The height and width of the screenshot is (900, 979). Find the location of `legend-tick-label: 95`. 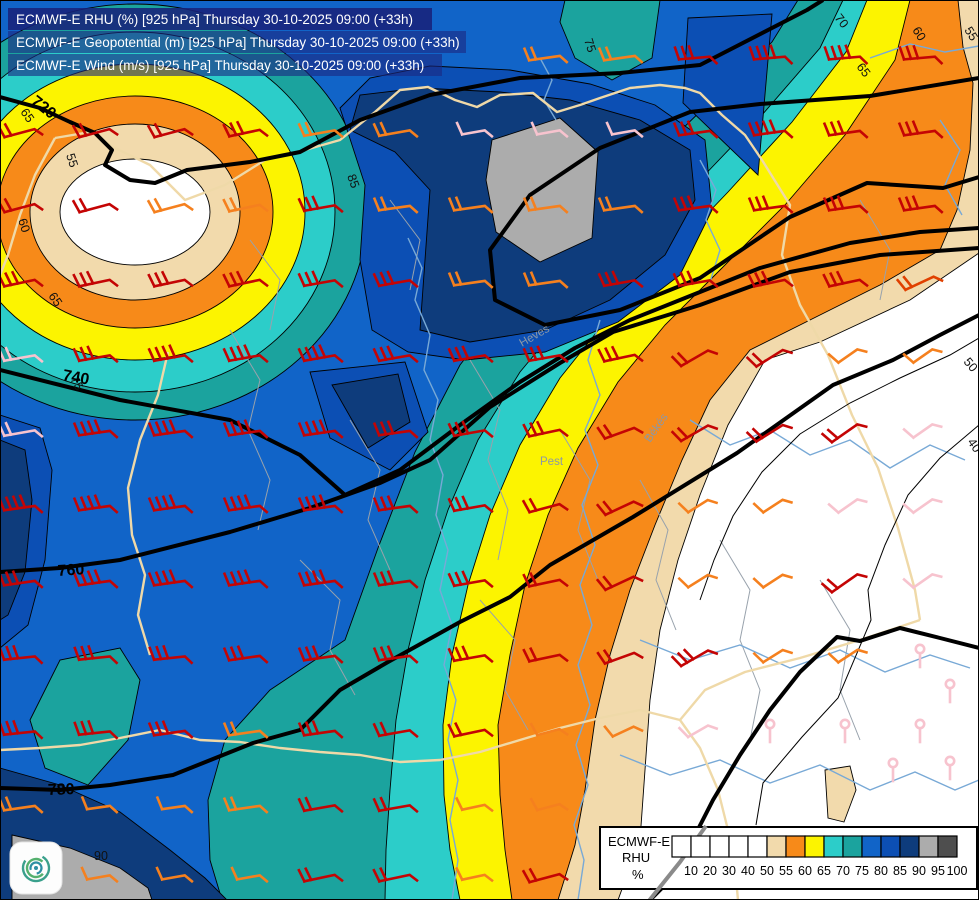

legend-tick-label: 95 is located at coordinates (938, 871).